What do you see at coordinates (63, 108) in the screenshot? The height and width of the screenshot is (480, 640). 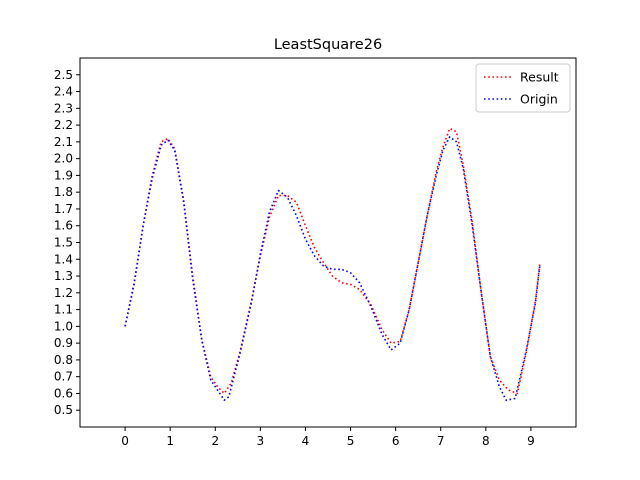 I see `y-tick-label: 2.3` at bounding box center [63, 108].